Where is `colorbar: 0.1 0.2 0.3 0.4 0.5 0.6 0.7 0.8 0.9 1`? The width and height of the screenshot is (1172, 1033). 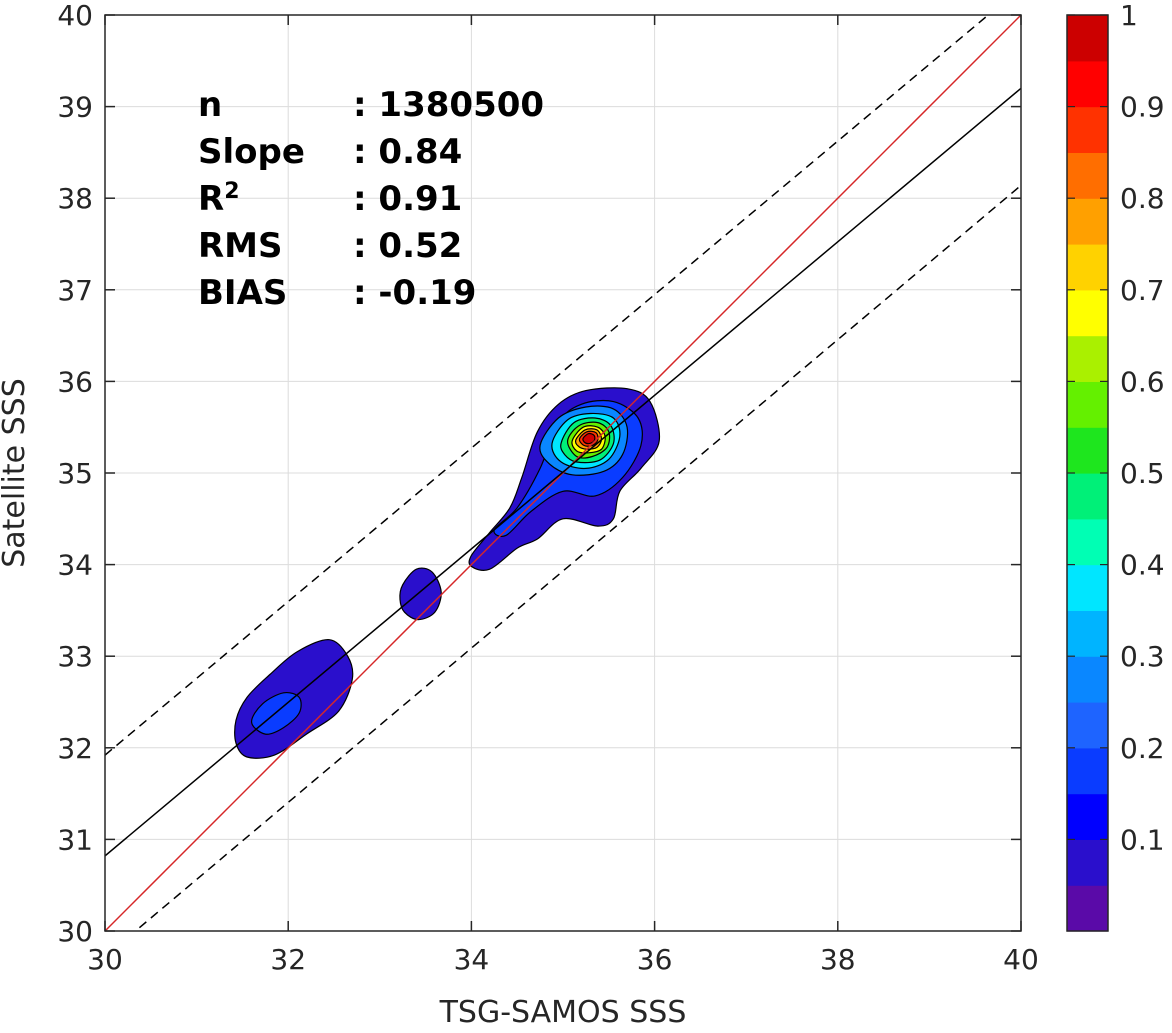
colorbar: 0.1 0.2 0.3 0.4 0.5 0.6 0.7 0.8 0.9 1 is located at coordinates (1115, 466).